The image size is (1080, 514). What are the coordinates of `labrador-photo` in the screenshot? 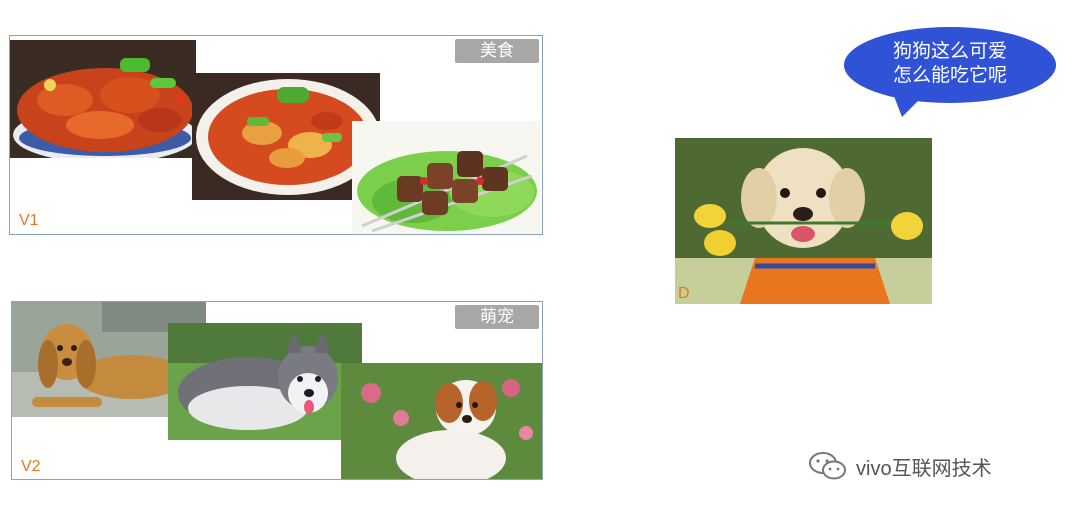 It's located at (803, 221).